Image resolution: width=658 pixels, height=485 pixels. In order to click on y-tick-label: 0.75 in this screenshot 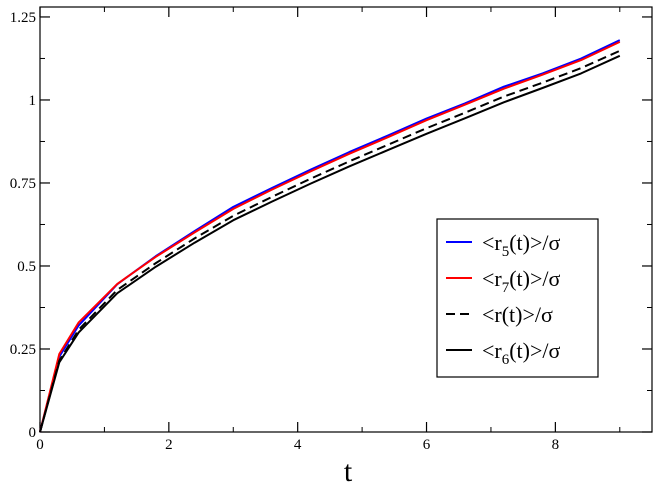, I will do `click(23, 184)`.